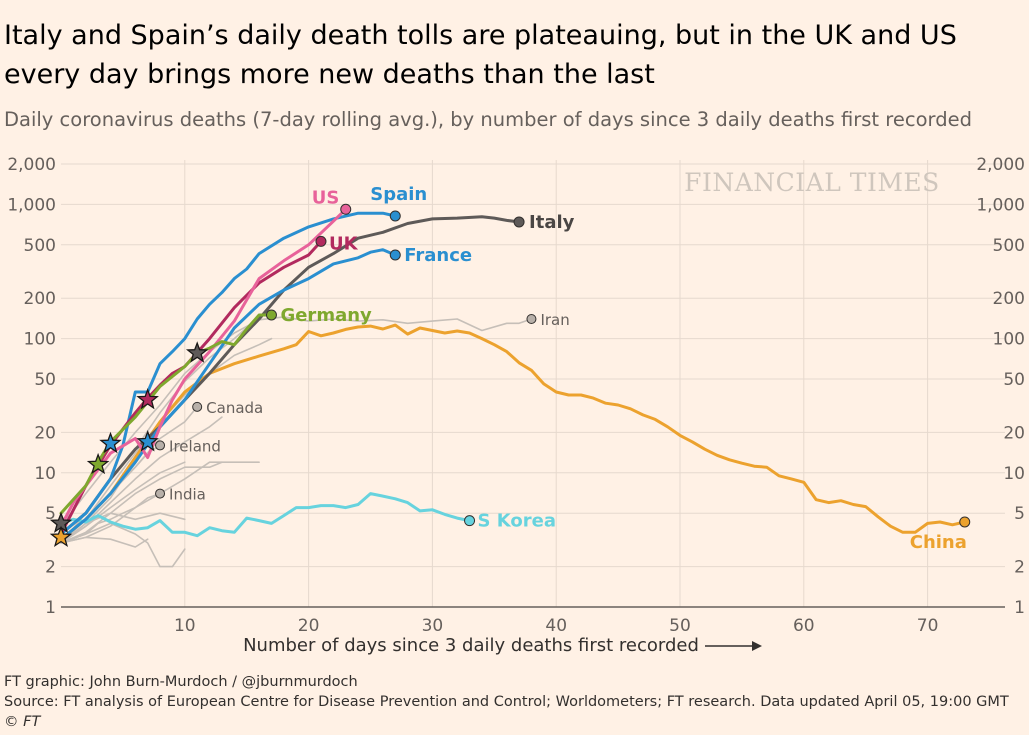 This screenshot has width=1029, height=735. What do you see at coordinates (326, 197) in the screenshot?
I see `series-label-us: US` at bounding box center [326, 197].